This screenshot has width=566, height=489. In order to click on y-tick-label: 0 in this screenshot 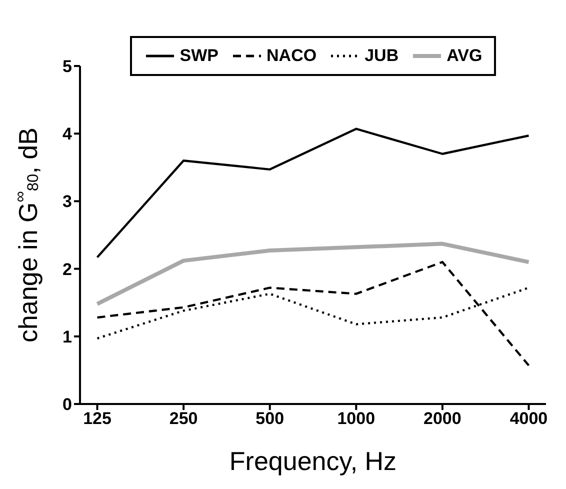, I will do `click(67, 404)`.